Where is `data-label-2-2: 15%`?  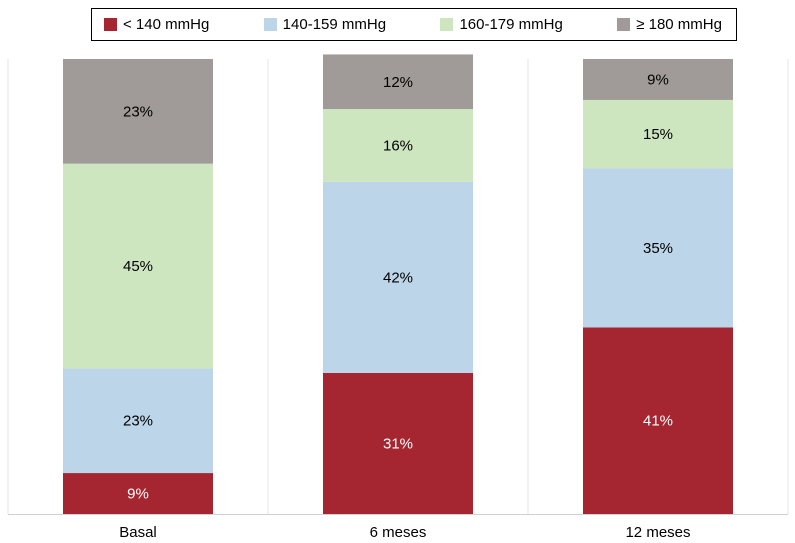 data-label-2-2: 15% is located at coordinates (658, 134).